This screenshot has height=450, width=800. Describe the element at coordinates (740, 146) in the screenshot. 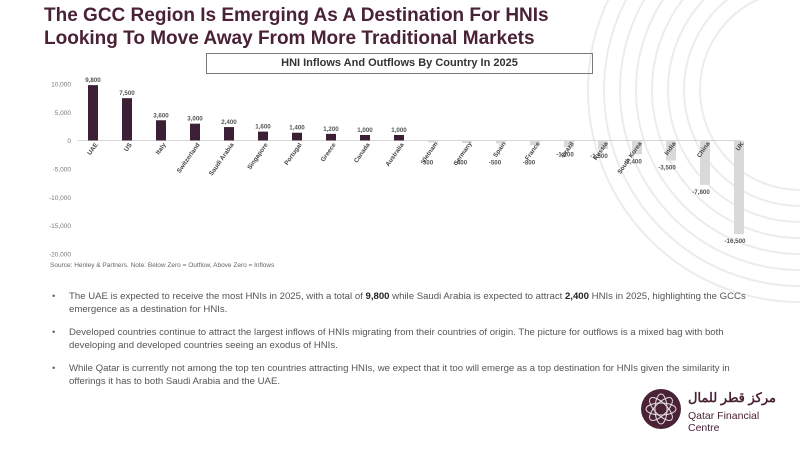

I see `category-label: UK` at that location.